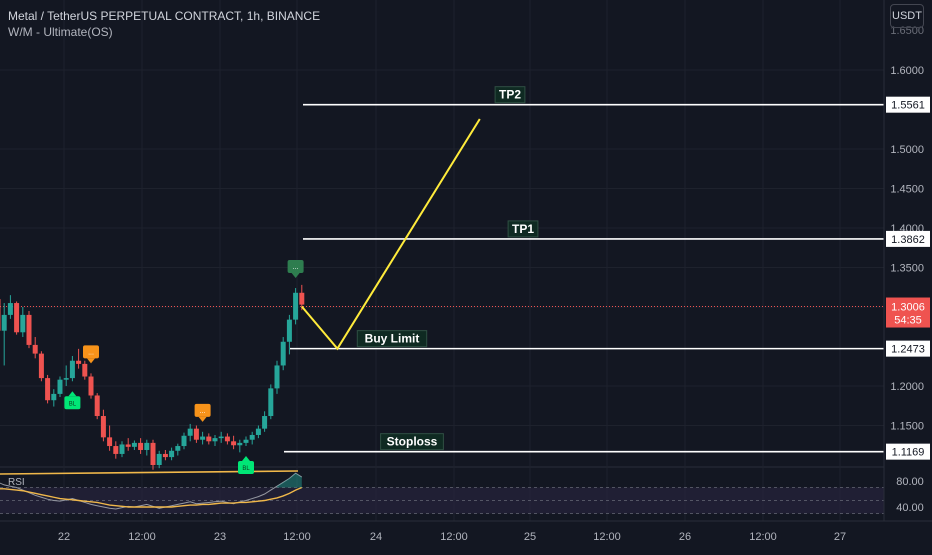  I want to click on rsi-overbought-fill, so click(289, 480).